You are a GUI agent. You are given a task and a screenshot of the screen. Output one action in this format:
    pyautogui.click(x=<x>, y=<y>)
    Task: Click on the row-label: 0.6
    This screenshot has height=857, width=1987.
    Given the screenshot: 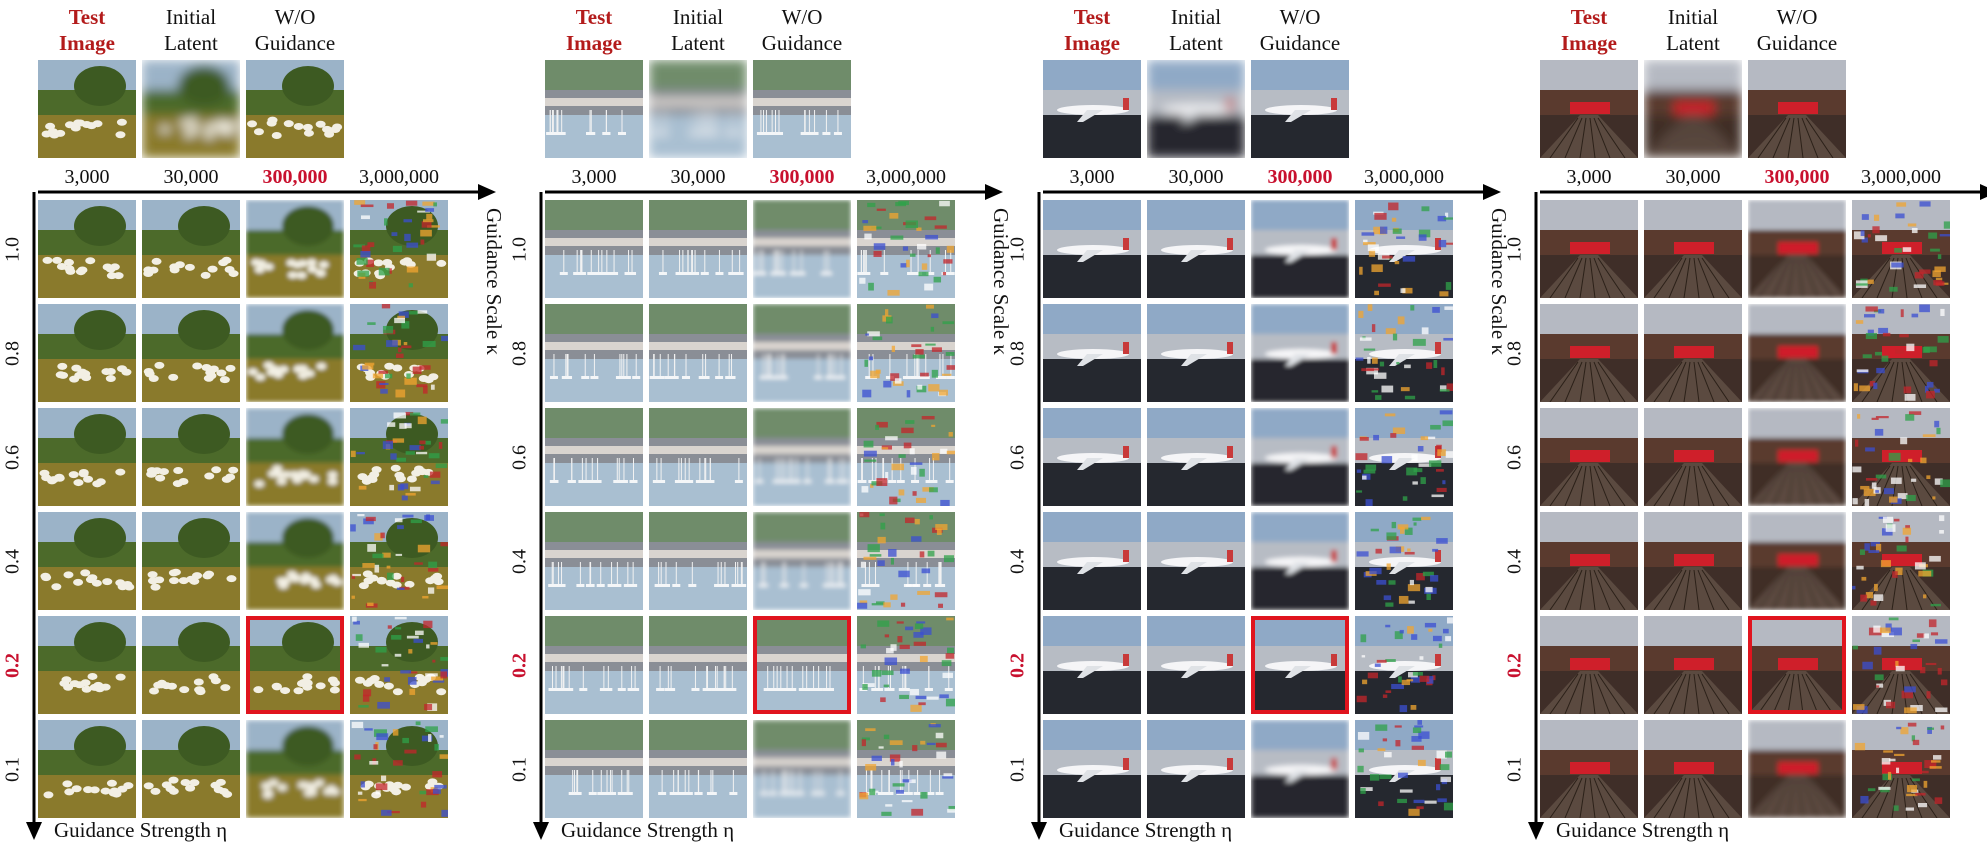 What is the action you would take?
    pyautogui.click(x=1514, y=457)
    